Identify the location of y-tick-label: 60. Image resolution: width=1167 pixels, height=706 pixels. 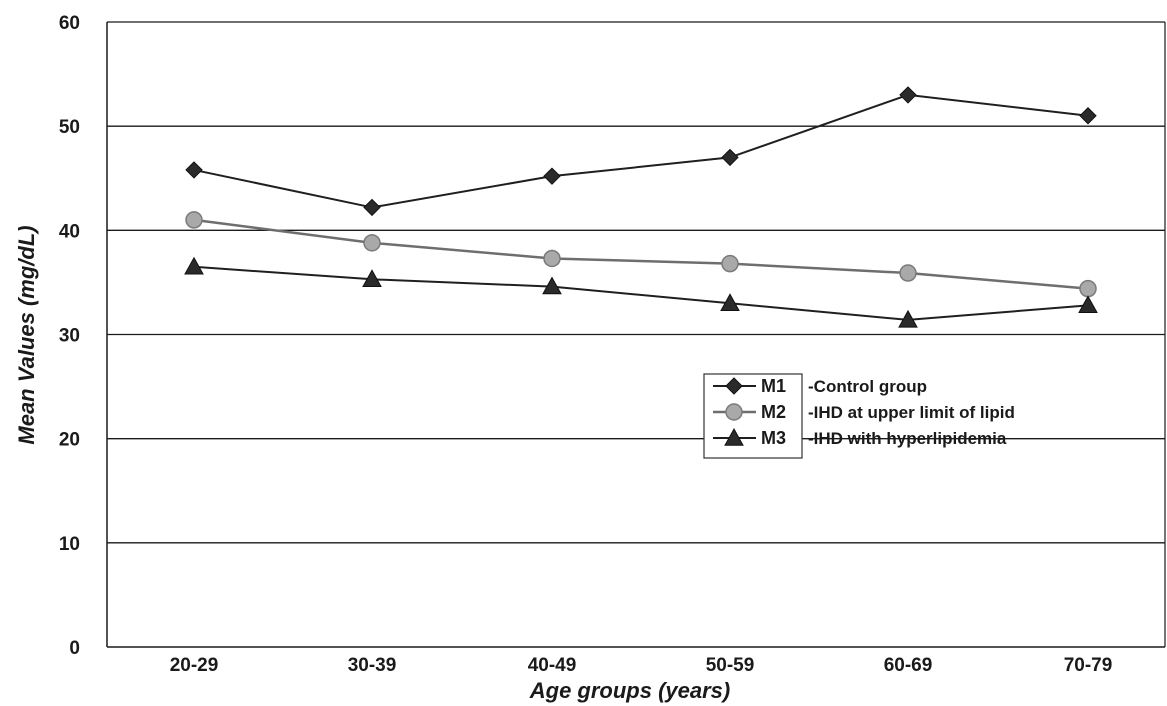
(69, 23).